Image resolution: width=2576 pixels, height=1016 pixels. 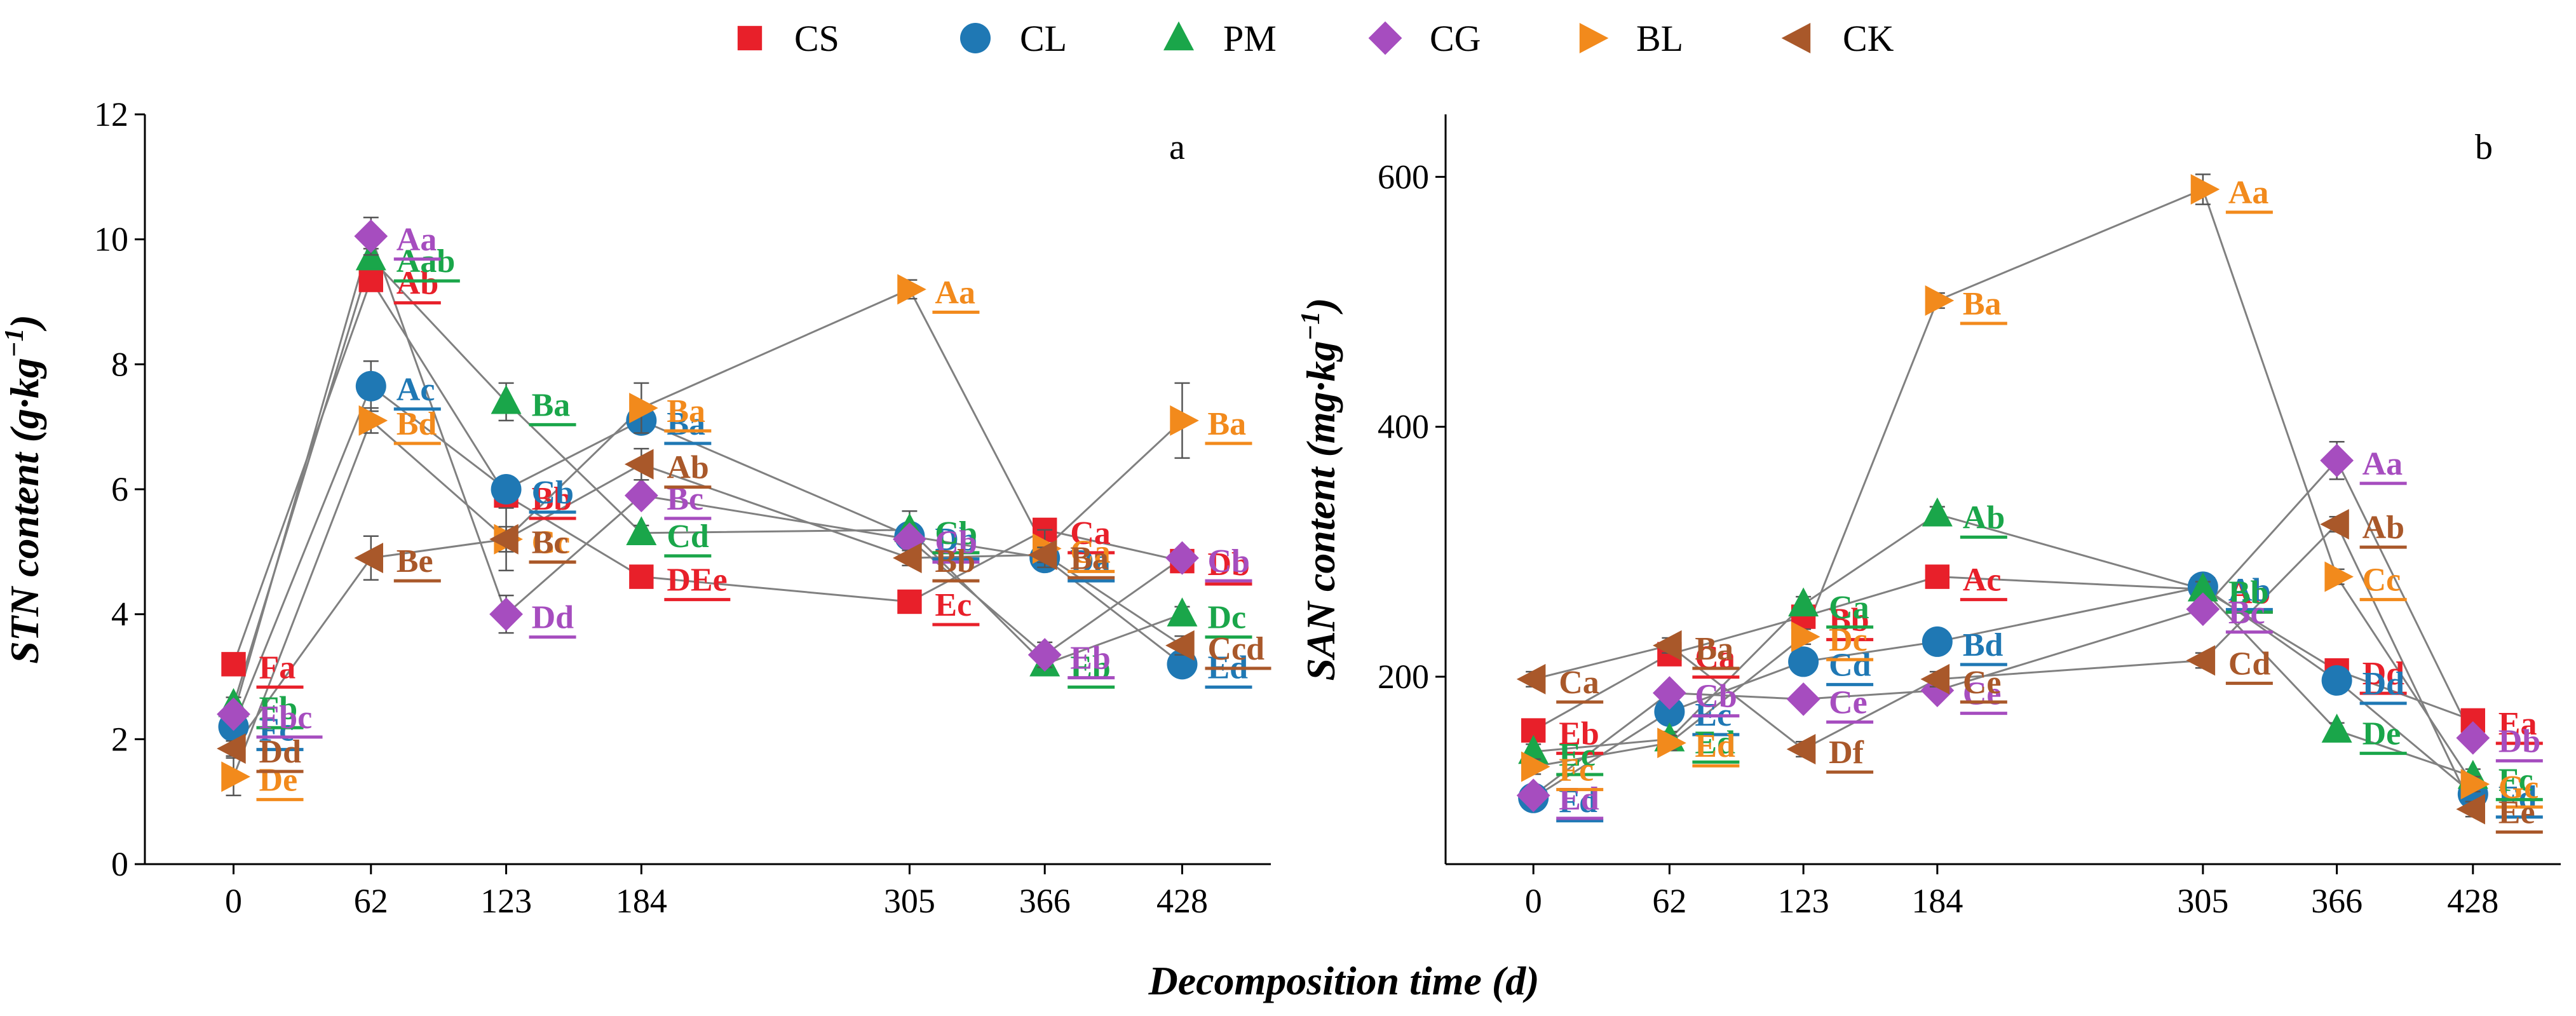 I want to click on significance-label-pm: Eb, so click(x=1090, y=667).